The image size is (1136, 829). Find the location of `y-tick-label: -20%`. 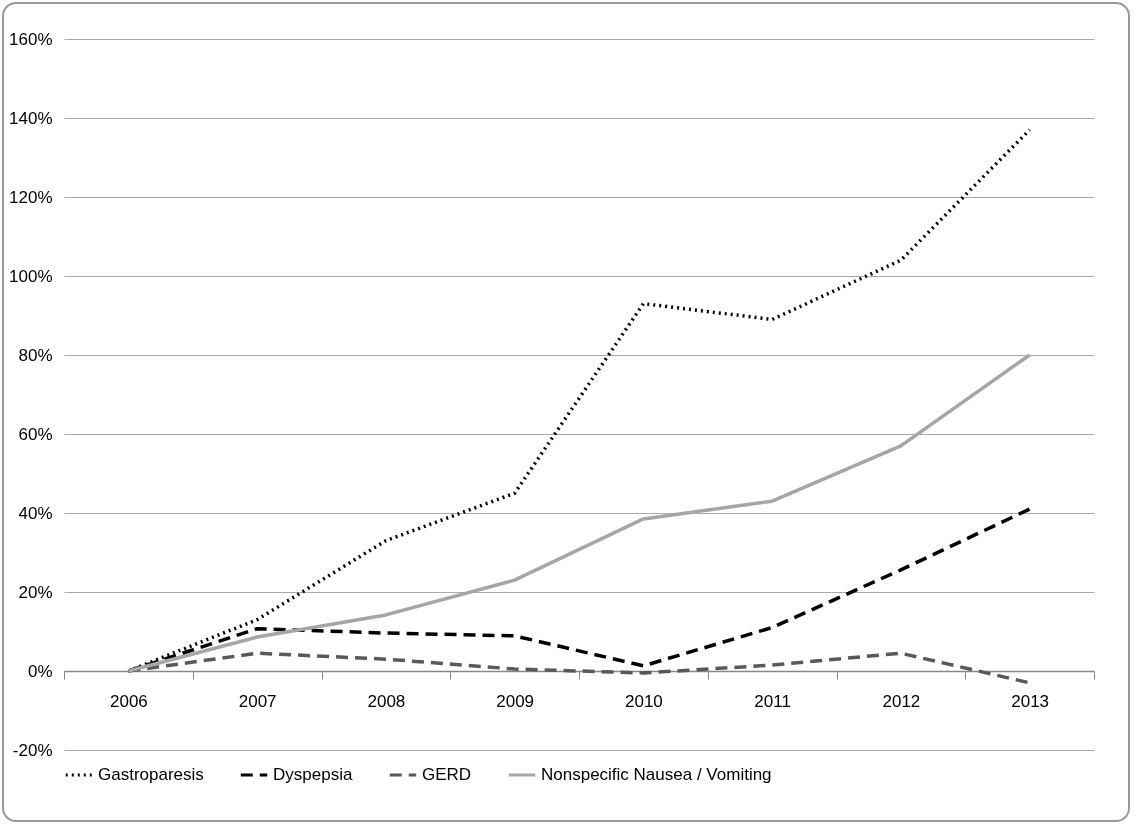

y-tick-label: -20% is located at coordinates (32, 750).